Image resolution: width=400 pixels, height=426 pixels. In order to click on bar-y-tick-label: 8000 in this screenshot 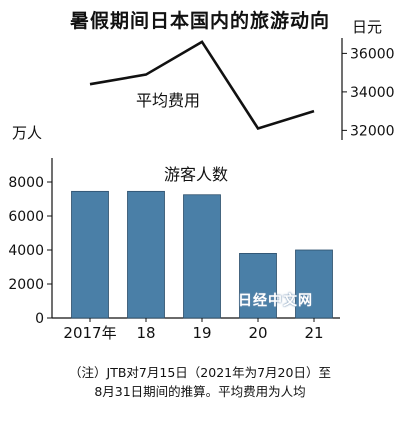, I will do `click(26, 183)`.